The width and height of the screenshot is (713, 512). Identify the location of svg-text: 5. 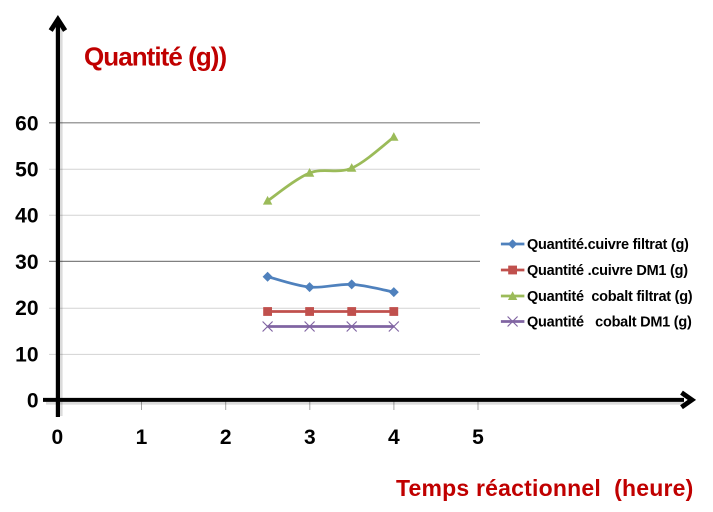
(478, 437).